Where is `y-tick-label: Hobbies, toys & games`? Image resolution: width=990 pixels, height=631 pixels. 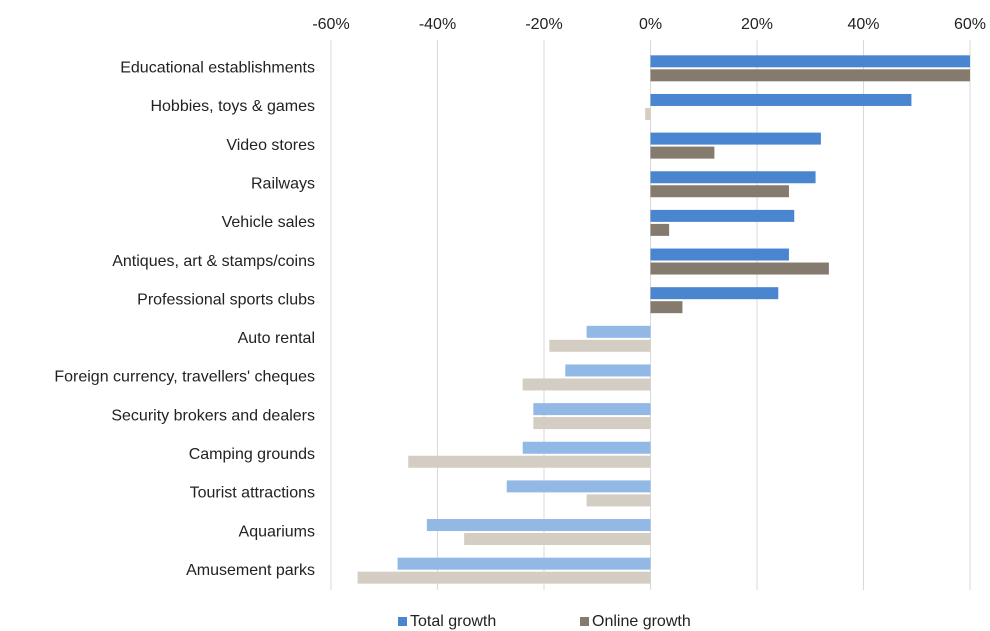
y-tick-label: Hobbies, toys & games is located at coordinates (232, 106).